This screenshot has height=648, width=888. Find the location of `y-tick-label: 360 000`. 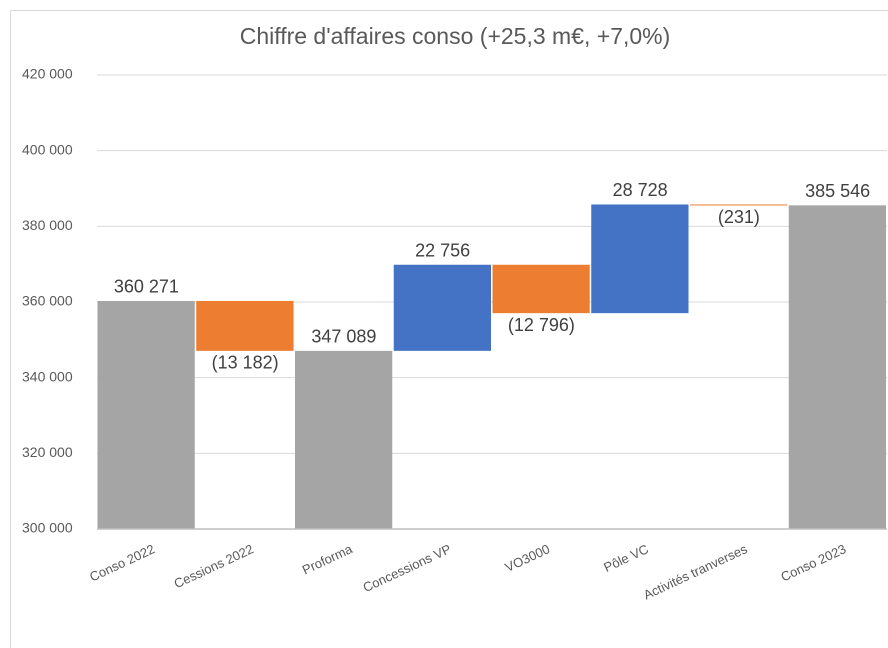

y-tick-label: 360 000 is located at coordinates (47, 301).